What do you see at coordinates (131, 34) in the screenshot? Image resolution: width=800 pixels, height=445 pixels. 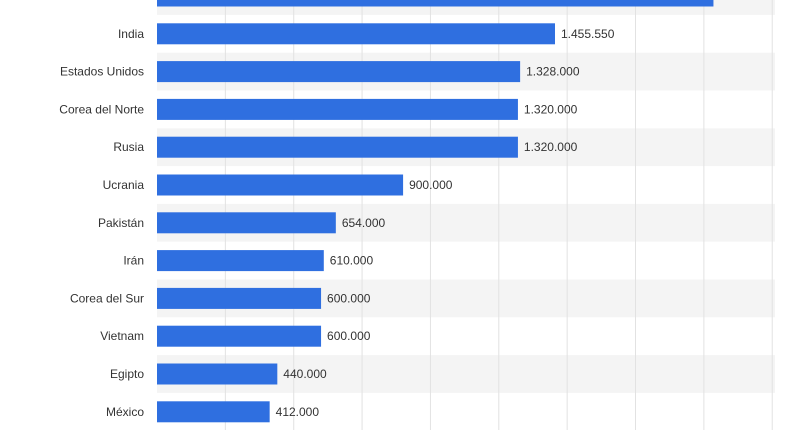 I see `category-label: India` at bounding box center [131, 34].